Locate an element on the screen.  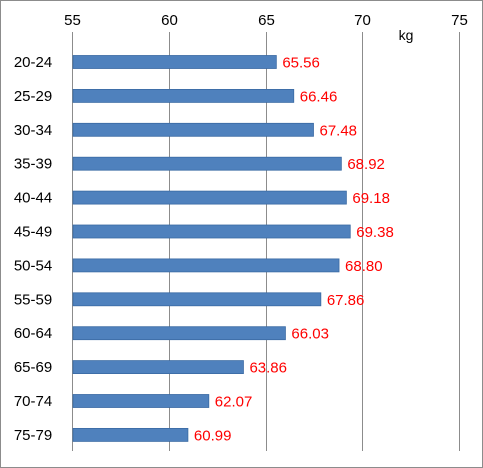
data-label-75-79: 60.99 is located at coordinates (213, 435).